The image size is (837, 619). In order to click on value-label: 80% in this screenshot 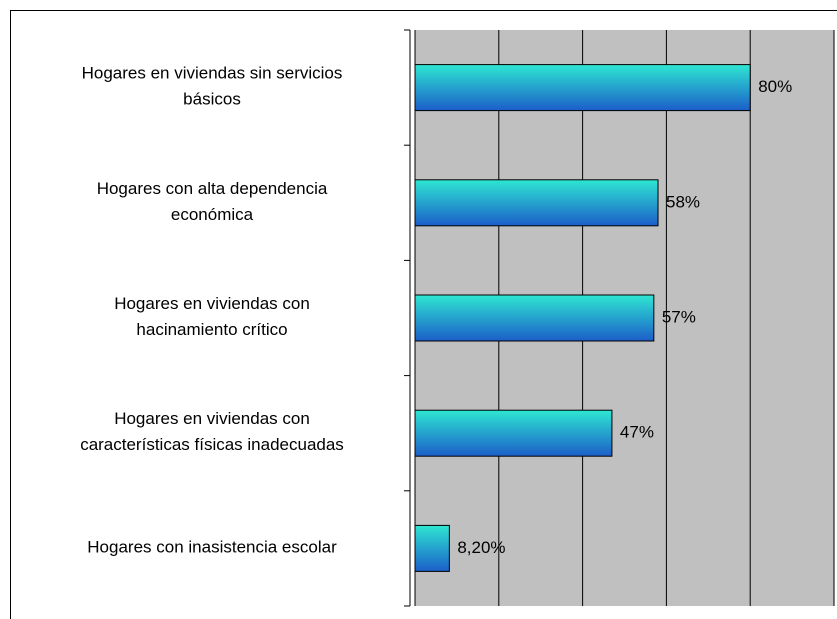, I will do `click(775, 86)`.